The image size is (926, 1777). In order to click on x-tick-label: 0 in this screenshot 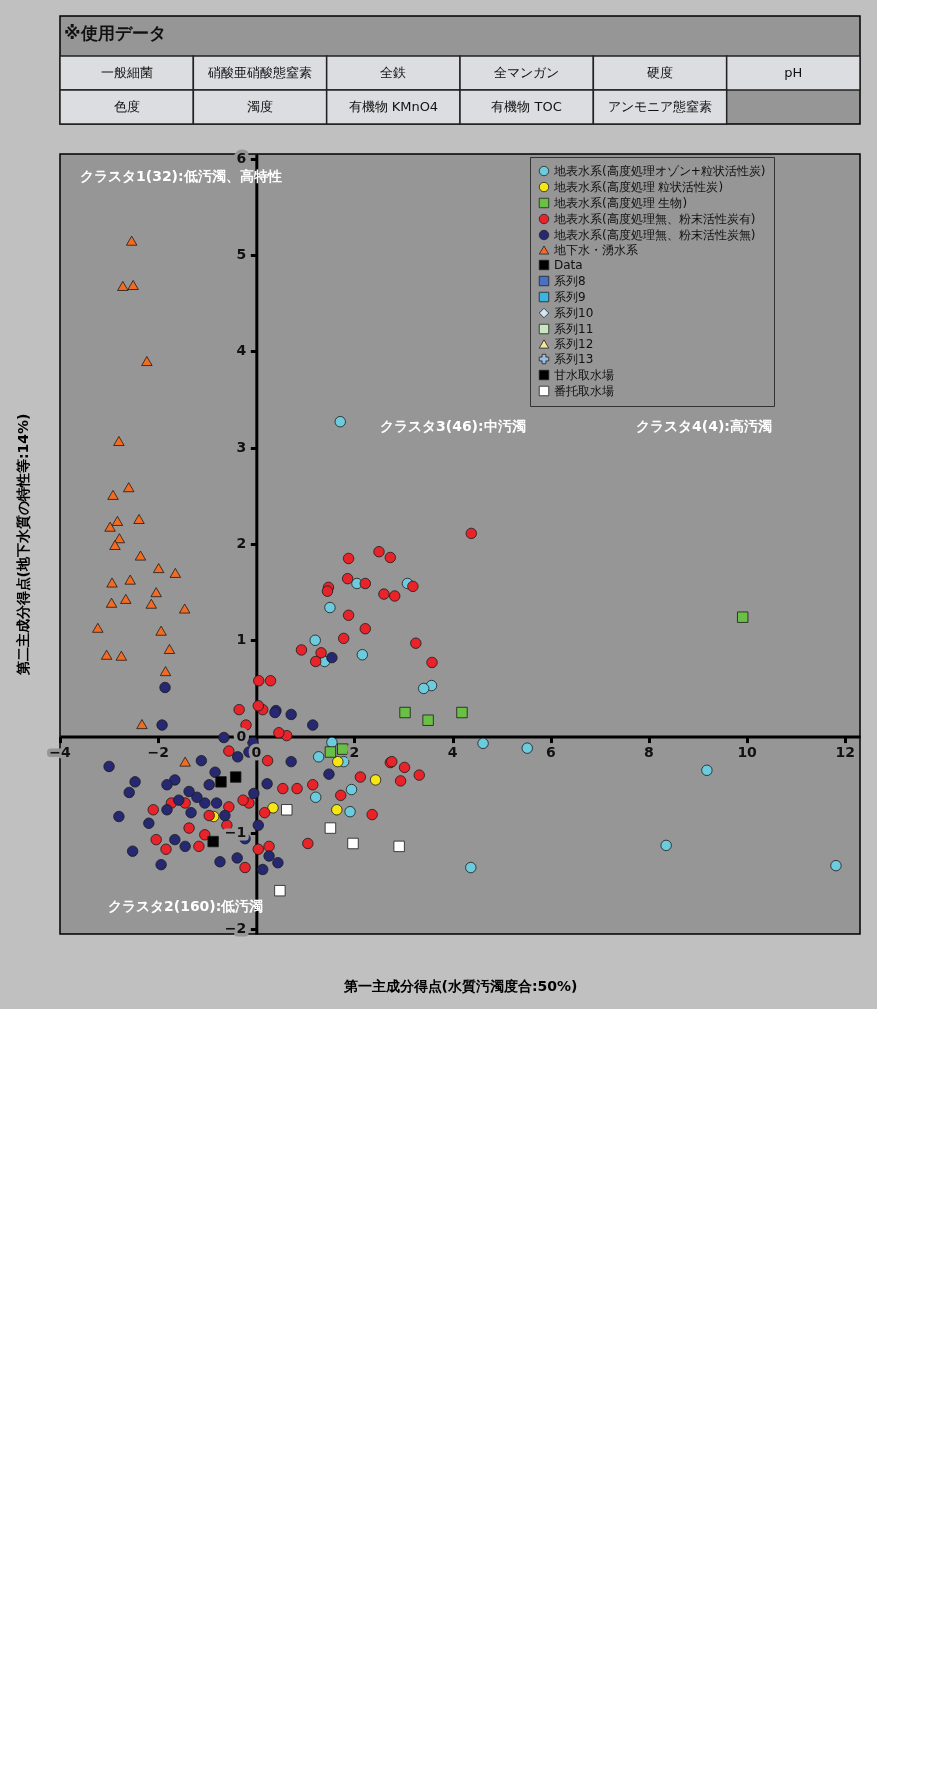, I will do `click(256, 751)`.